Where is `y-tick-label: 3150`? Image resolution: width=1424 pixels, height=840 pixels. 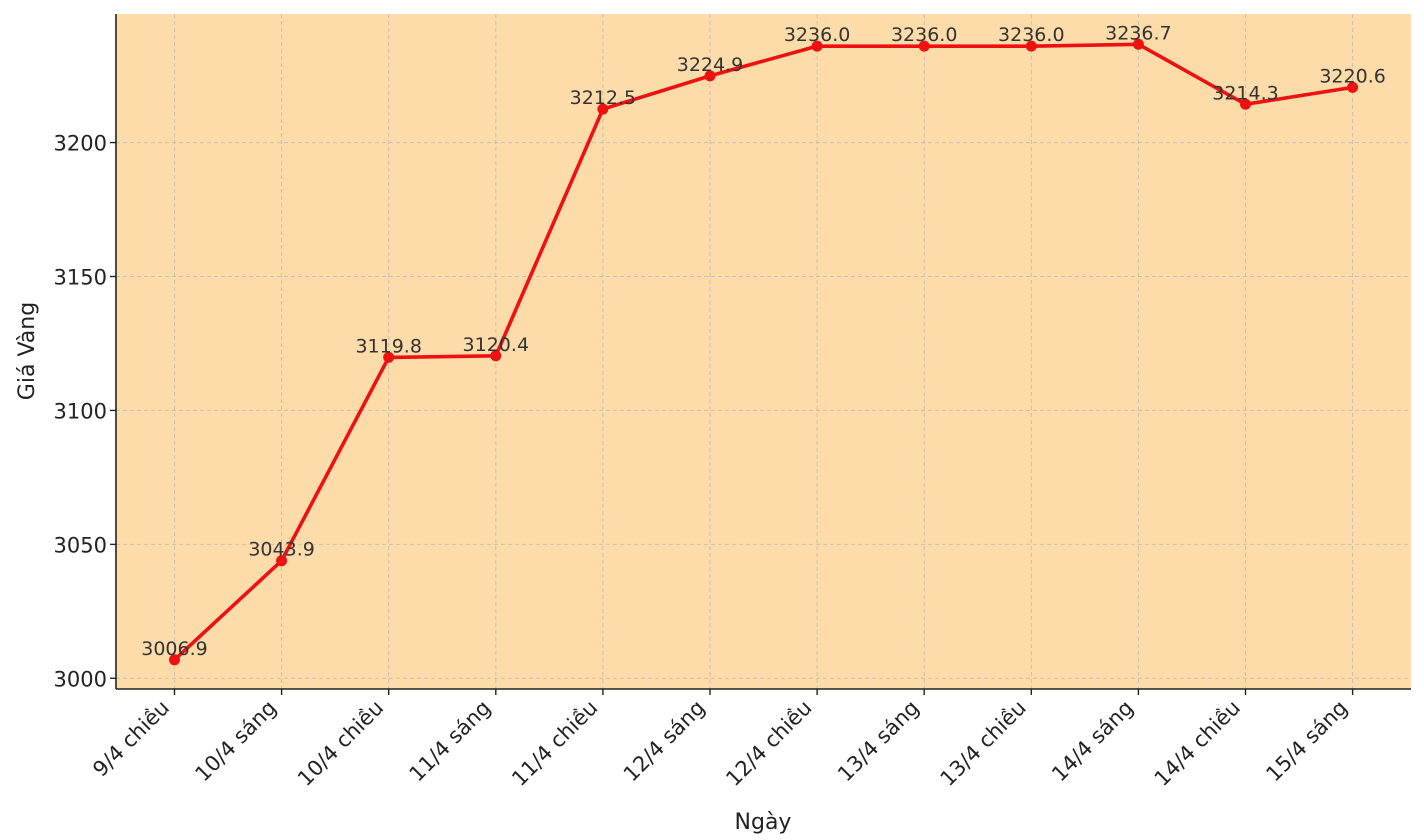 y-tick-label: 3150 is located at coordinates (80, 278).